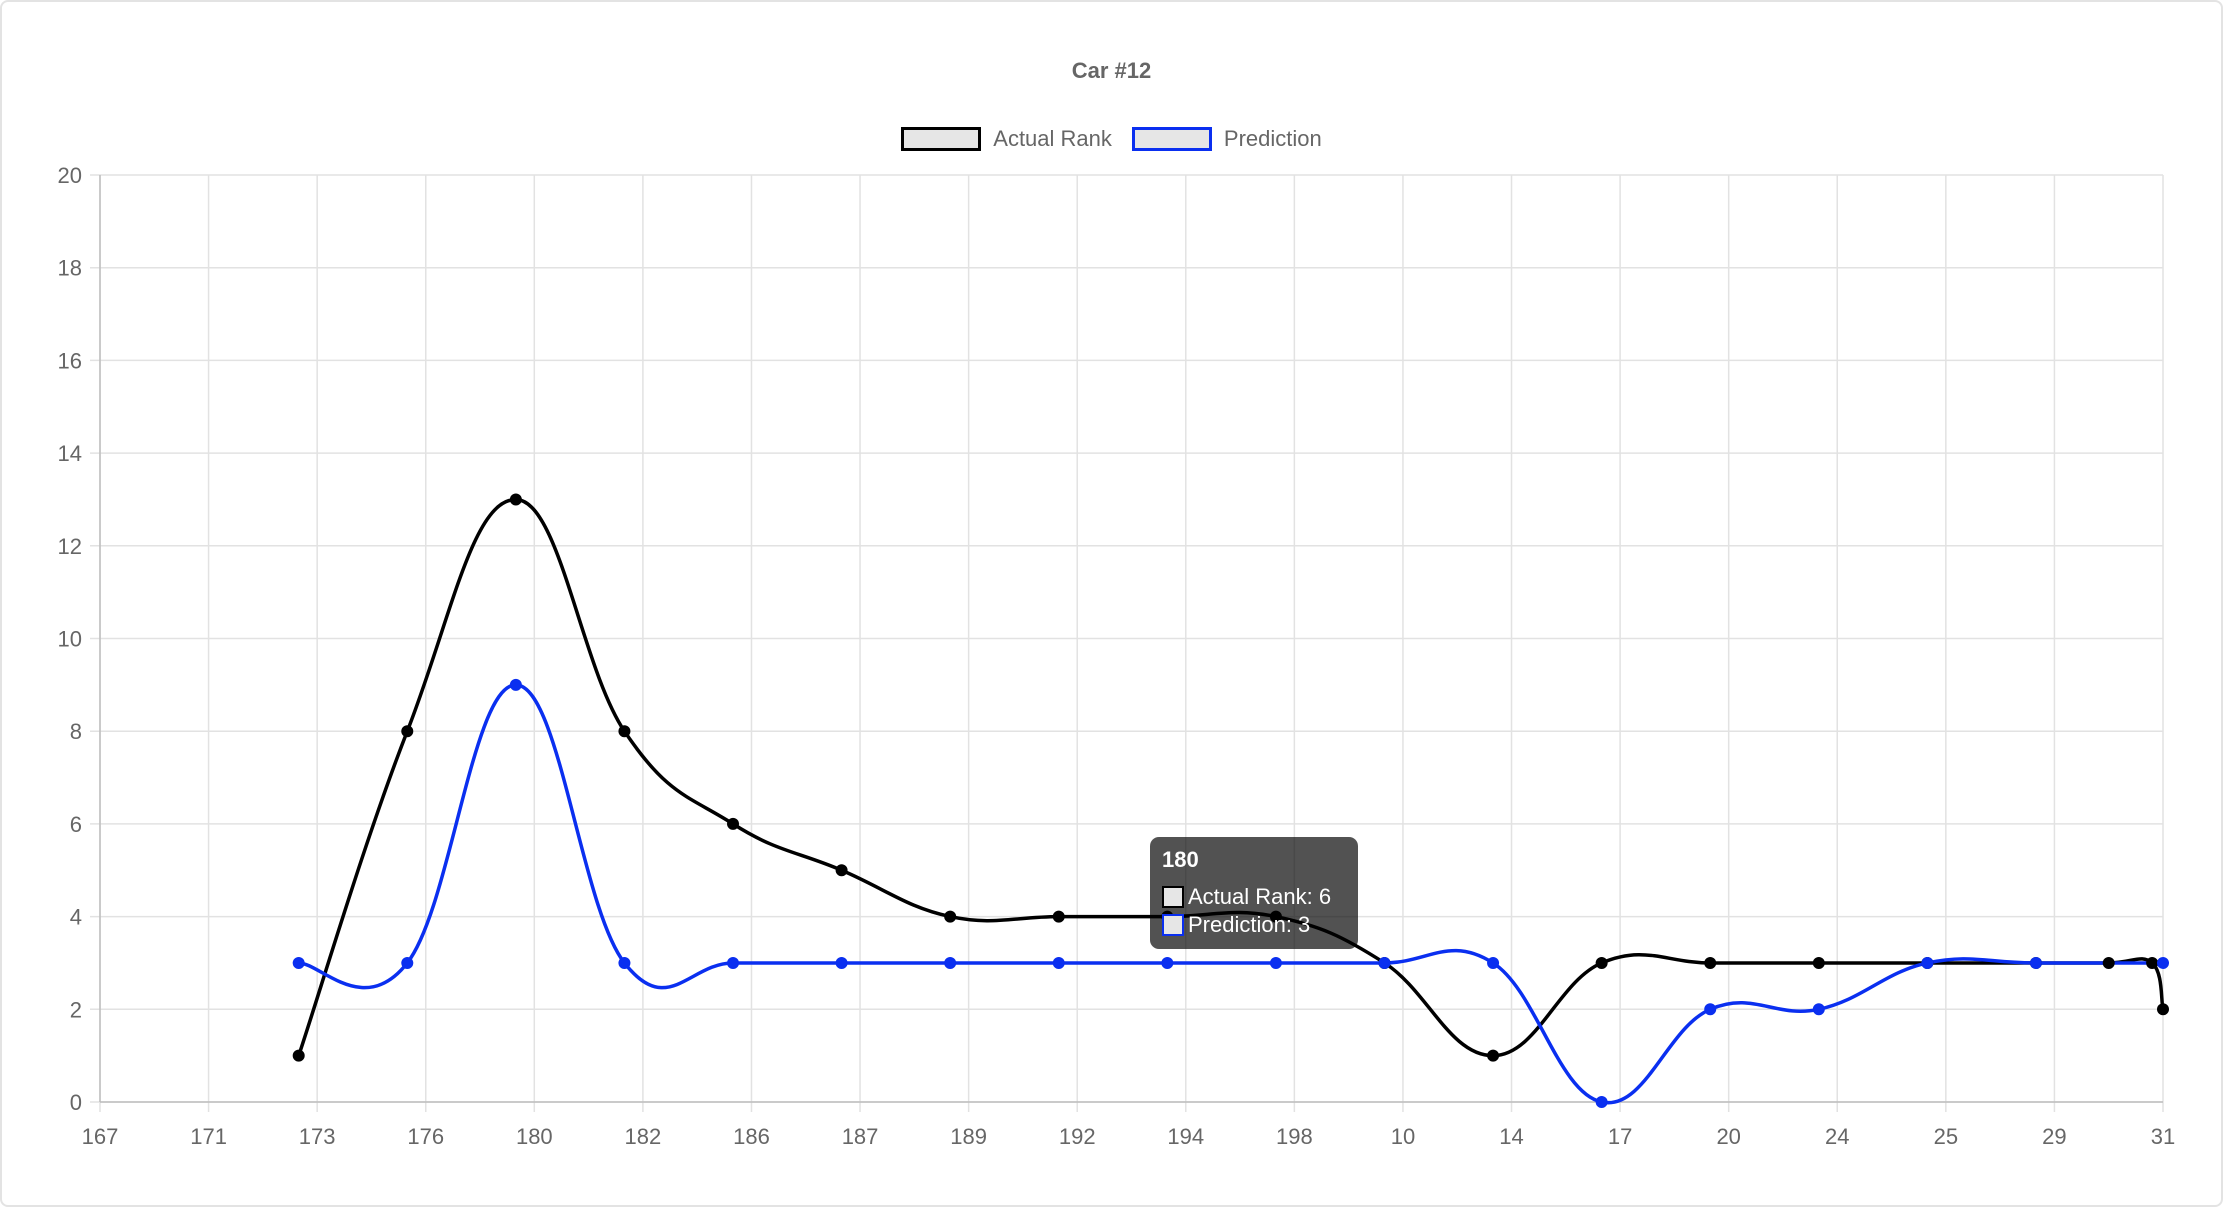 The height and width of the screenshot is (1207, 2223). I want to click on x-tick-label: 14, so click(1511, 1136).